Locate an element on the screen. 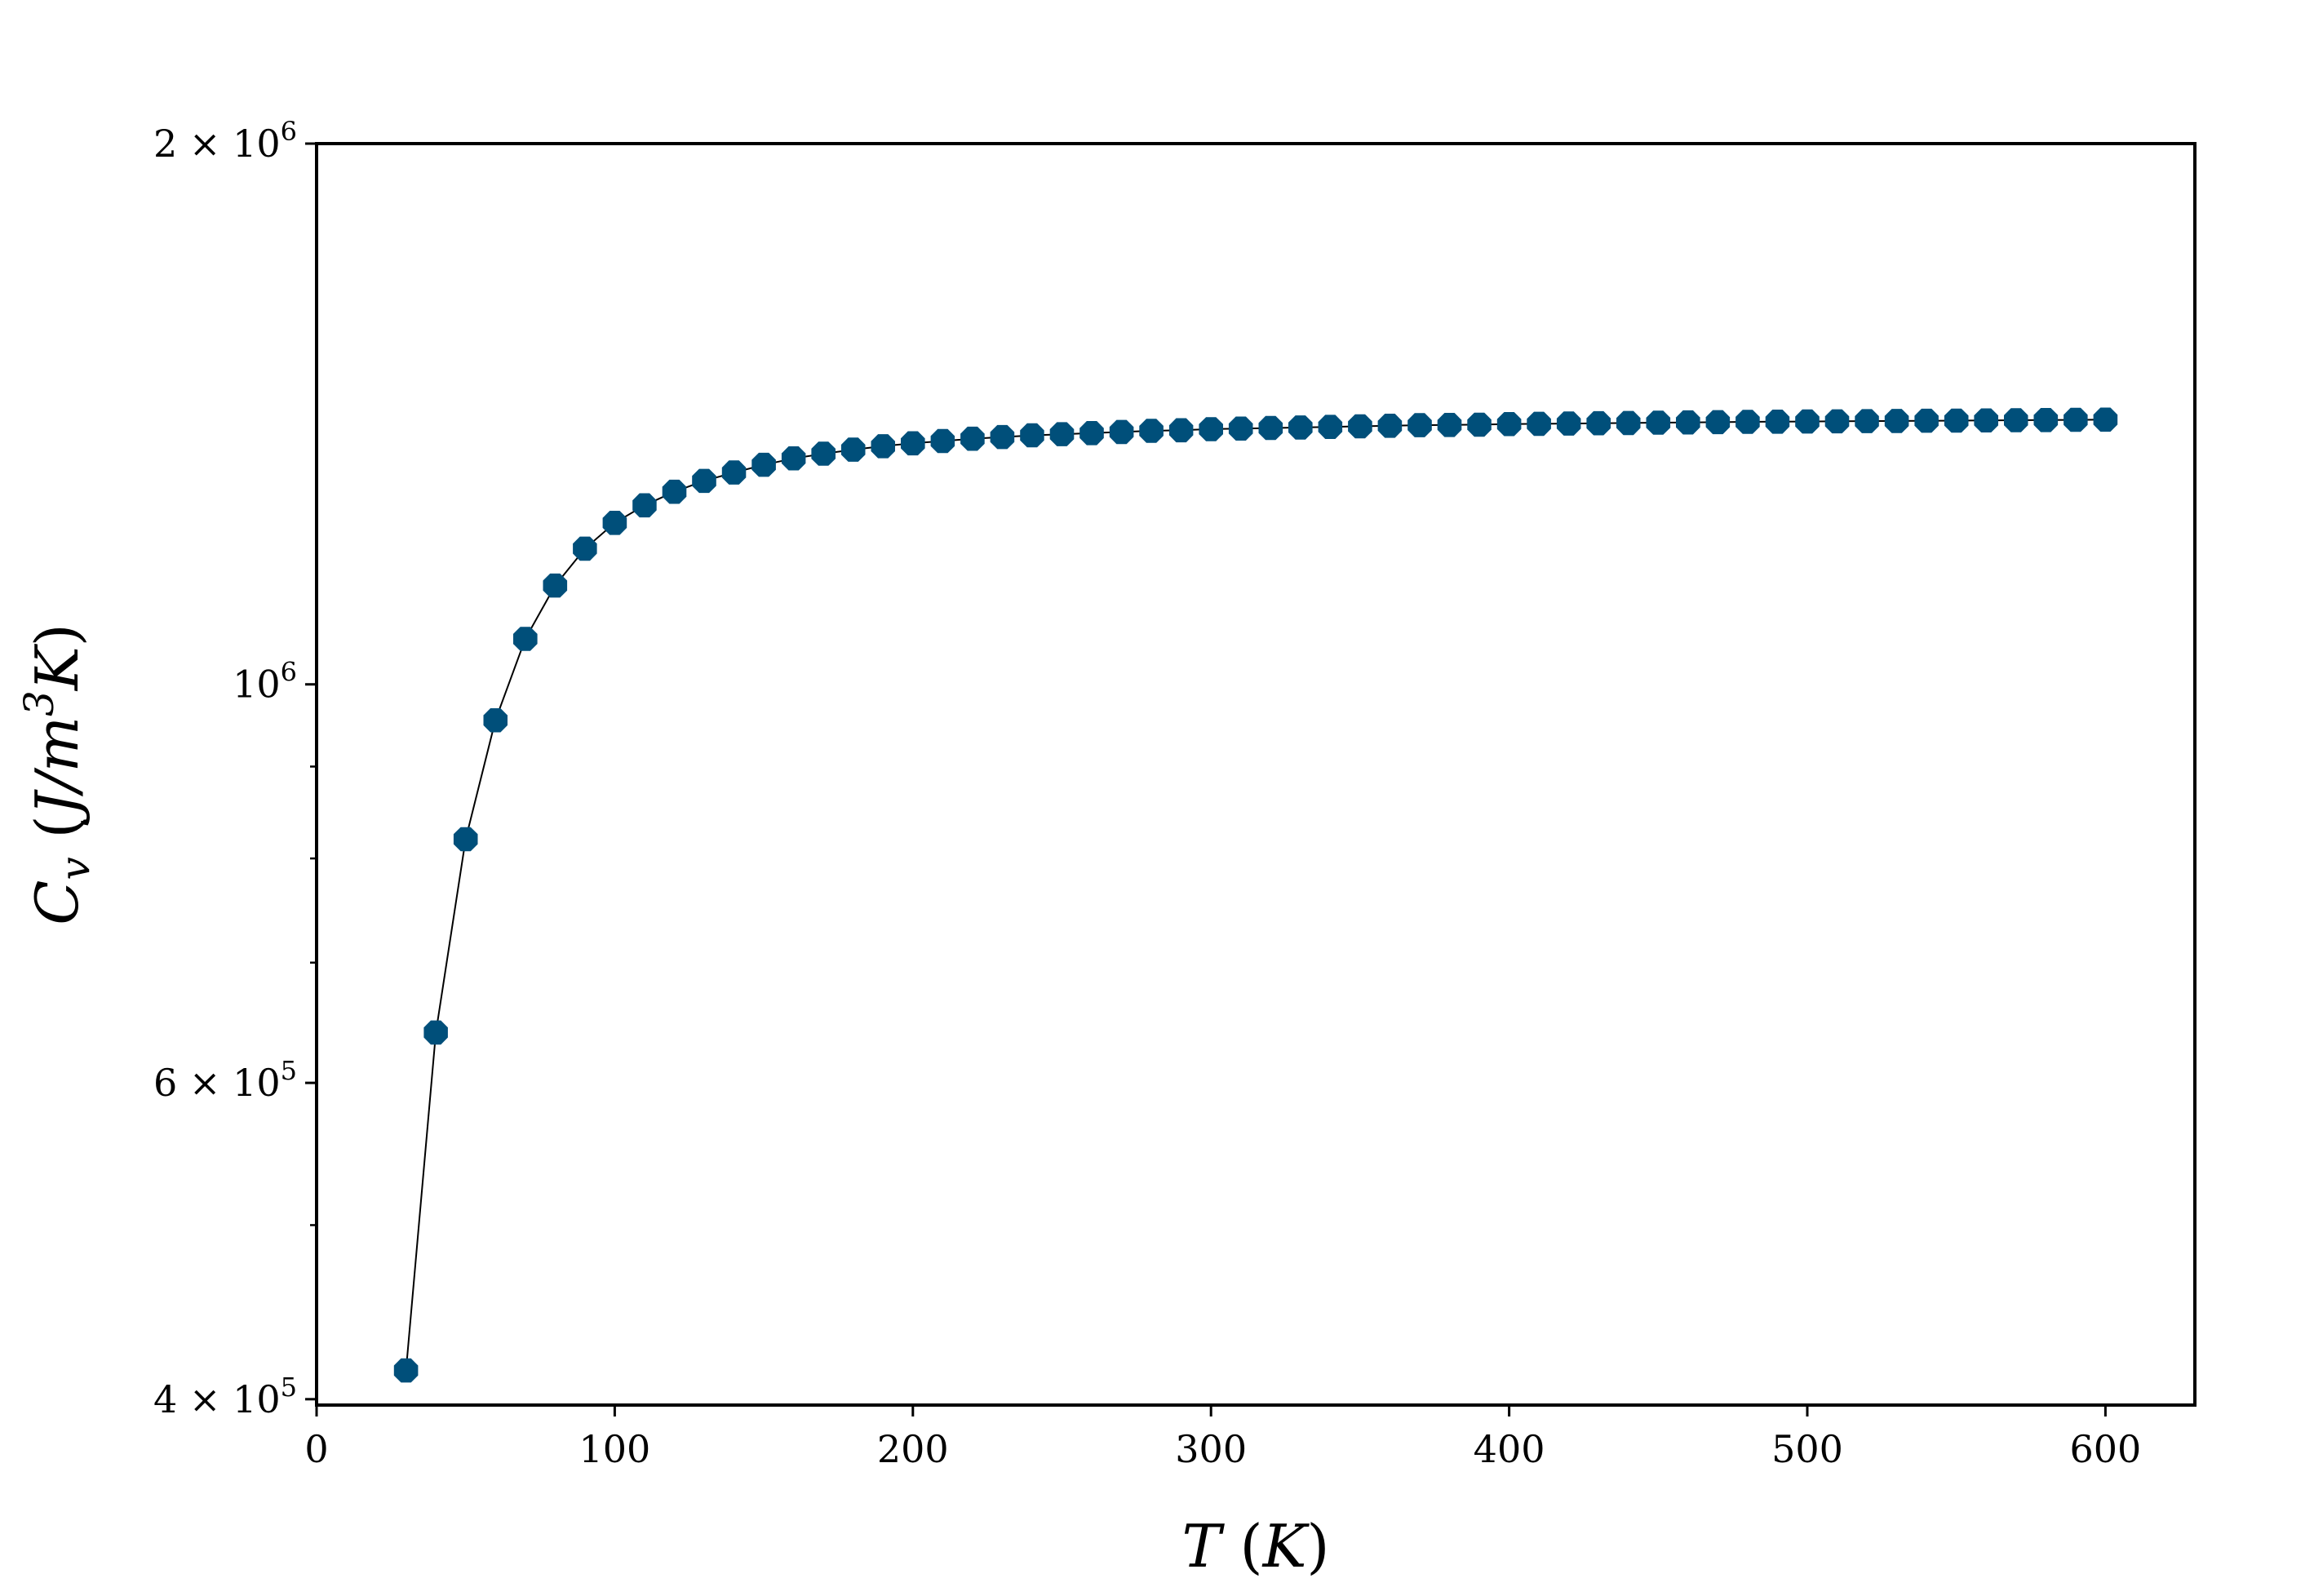 This screenshot has height=1596, width=2314. x-tick-label: 500 is located at coordinates (1807, 1449).